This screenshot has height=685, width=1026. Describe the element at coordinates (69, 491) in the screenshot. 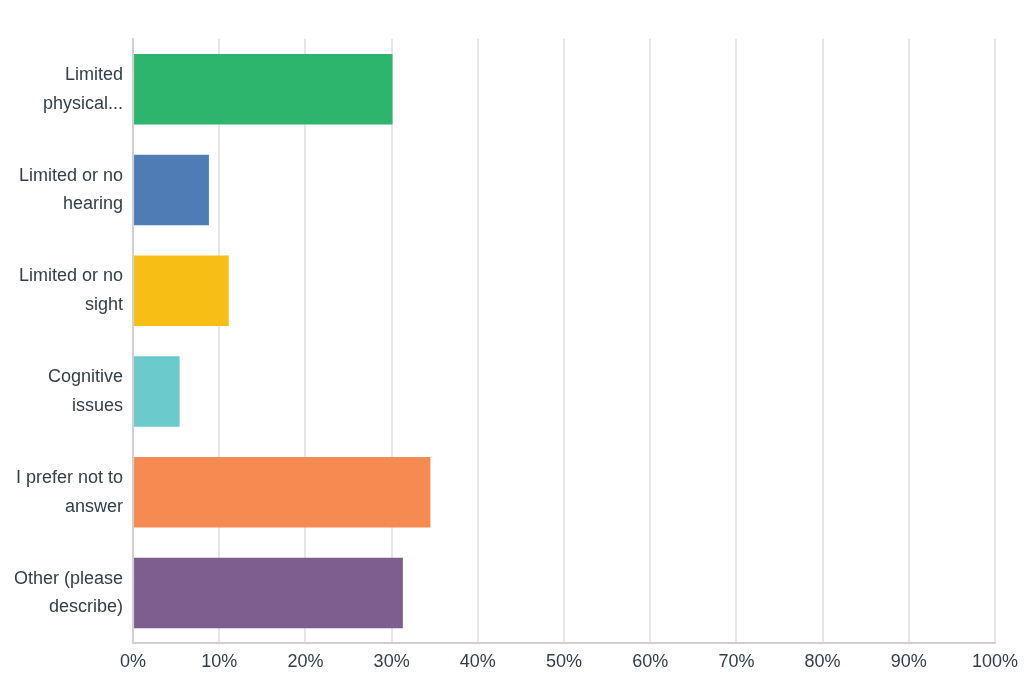

I see `y-tick-label: I prefer not to answer` at that location.